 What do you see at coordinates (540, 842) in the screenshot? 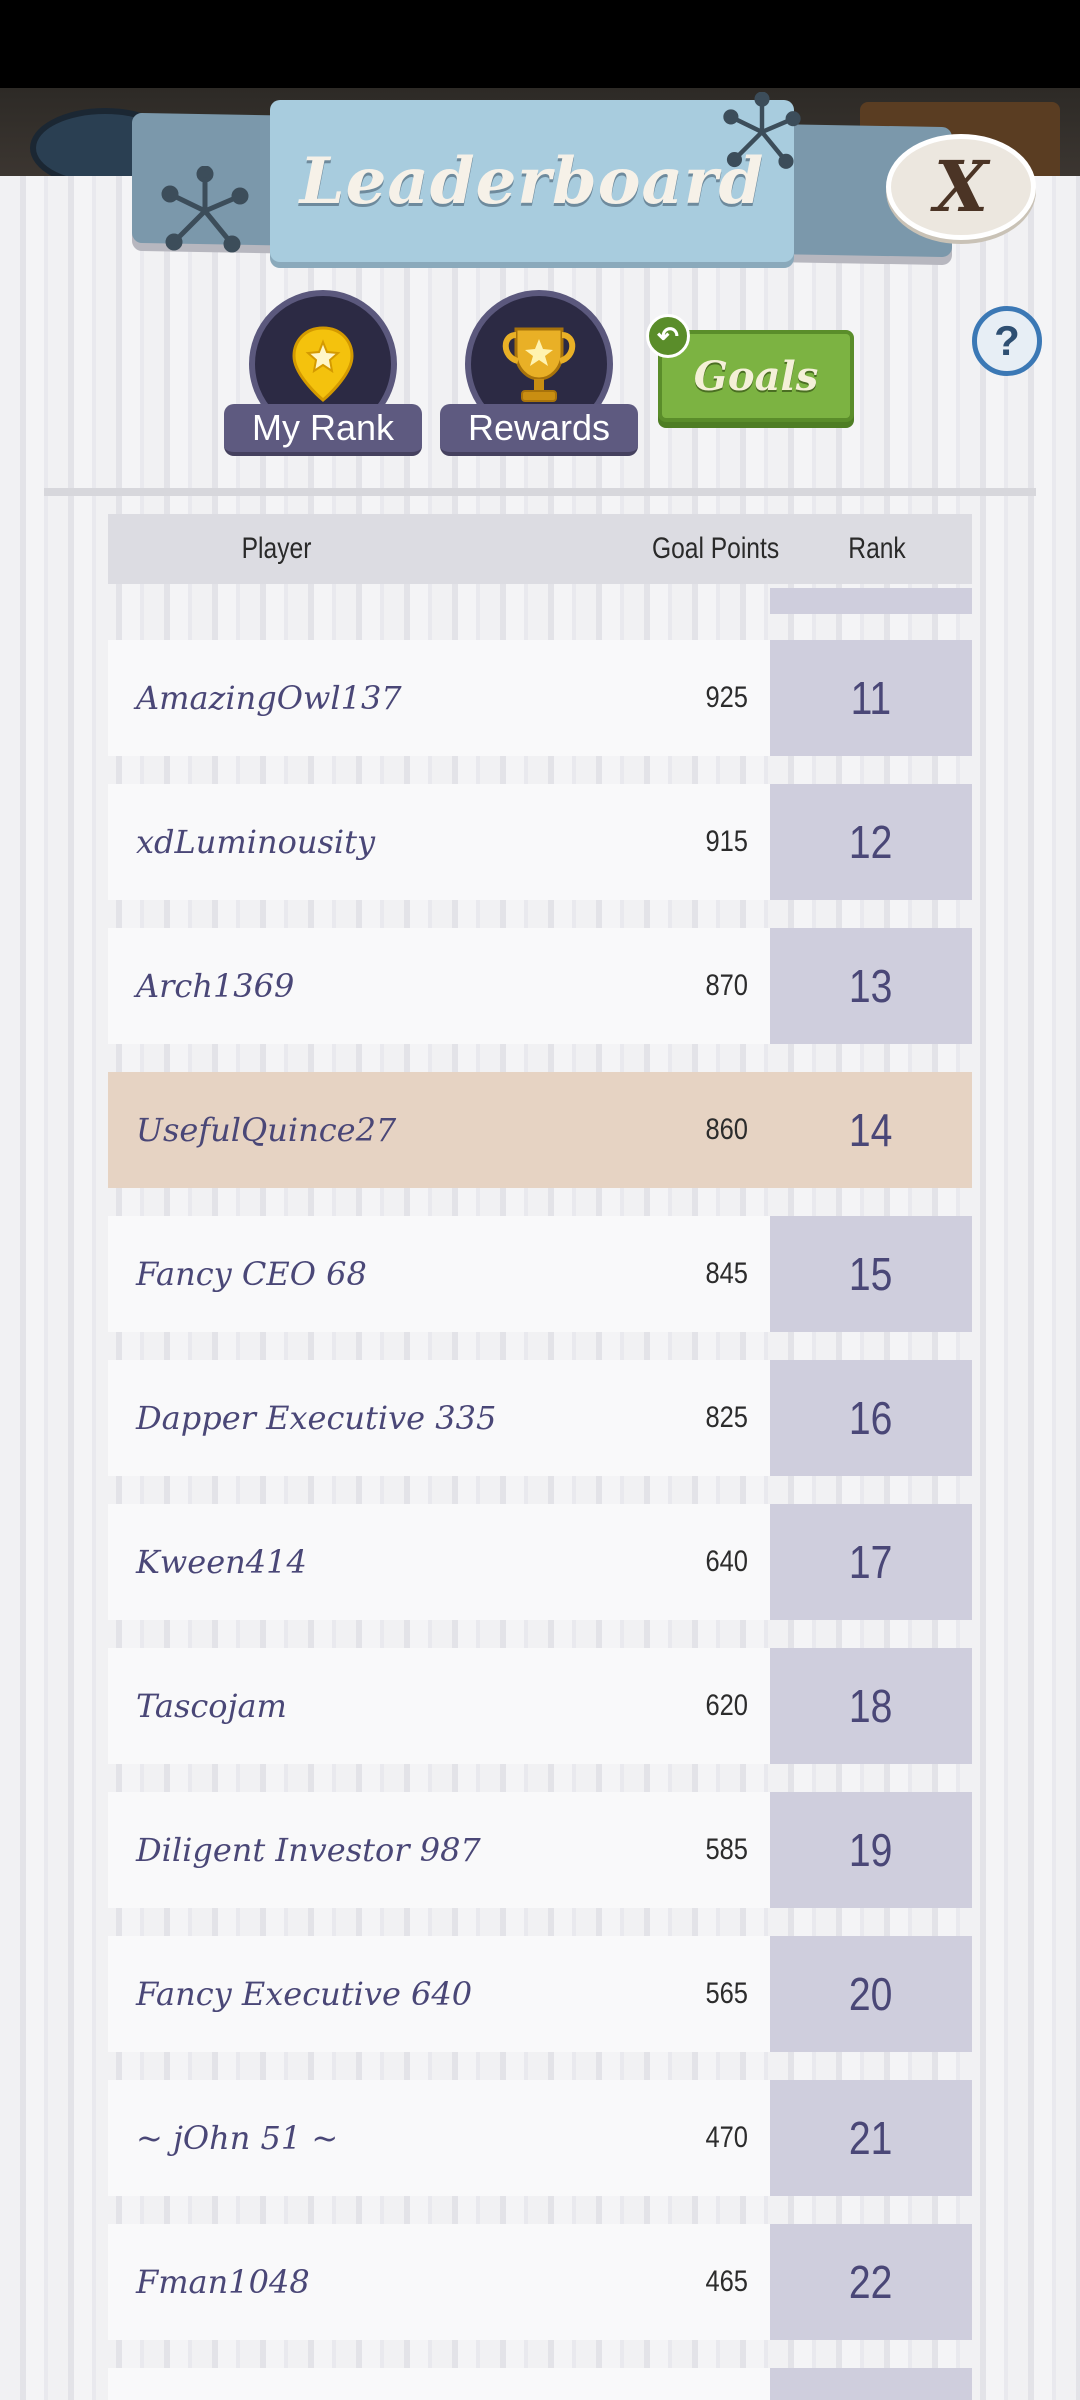
I see `table-row: xdLuminousity 915 12` at bounding box center [540, 842].